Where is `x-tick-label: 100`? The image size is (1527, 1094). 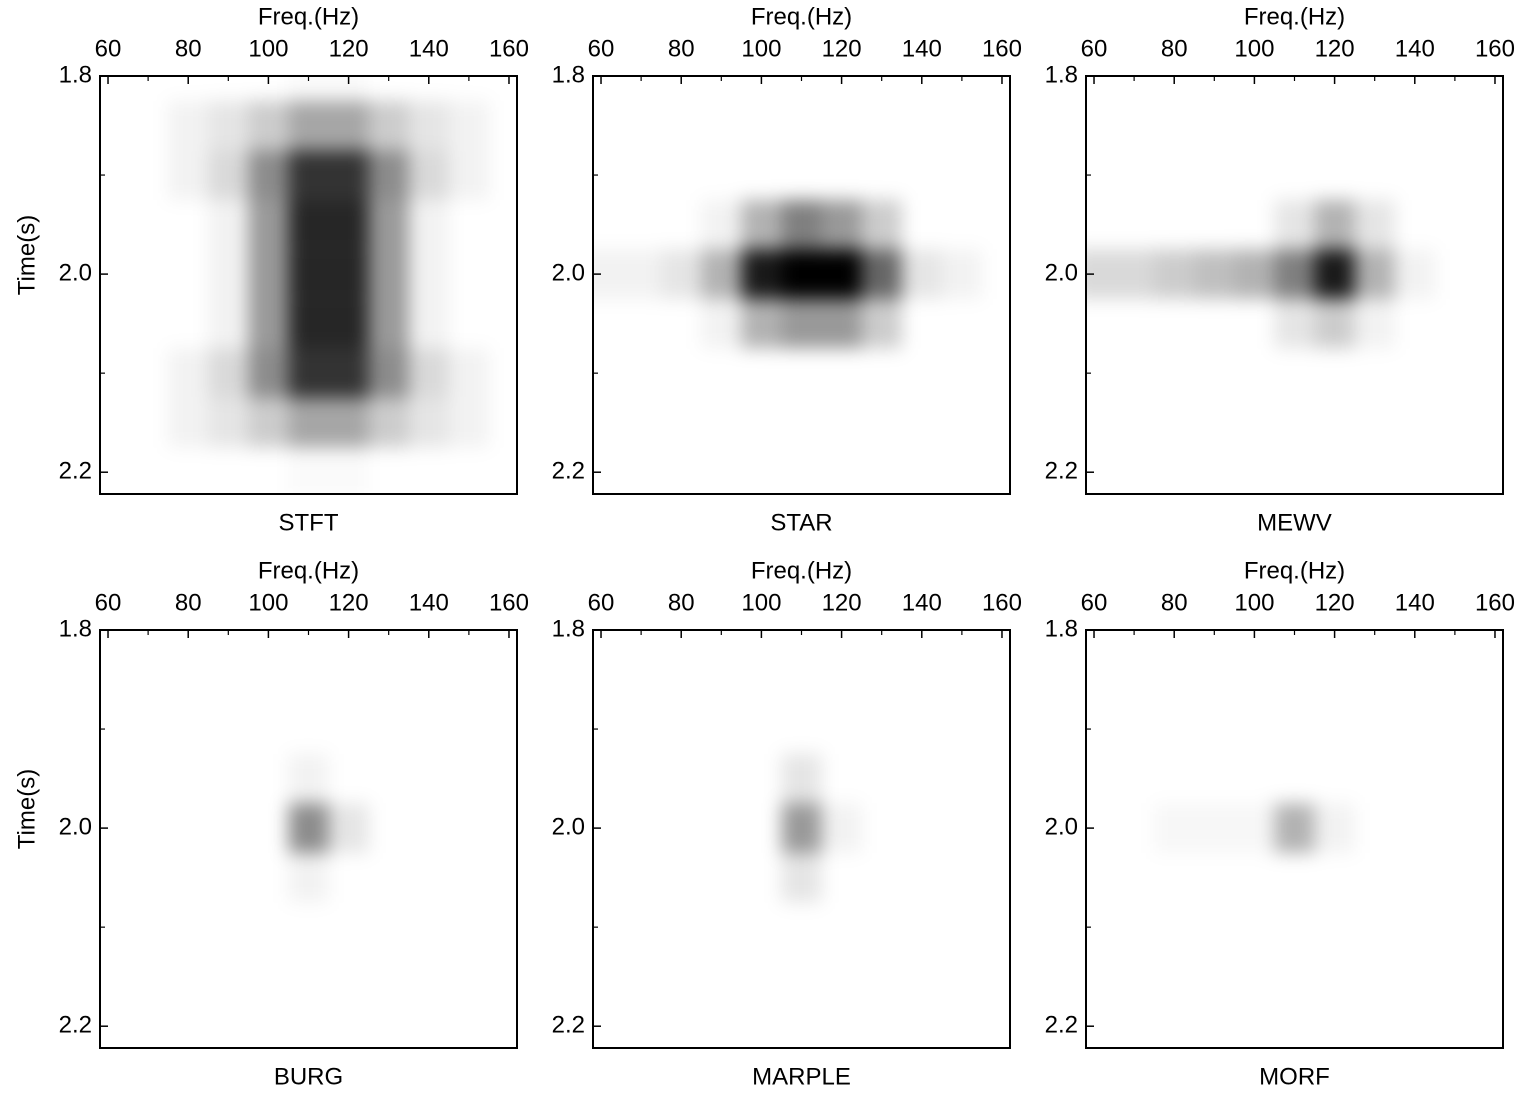 x-tick-label: 100 is located at coordinates (268, 602).